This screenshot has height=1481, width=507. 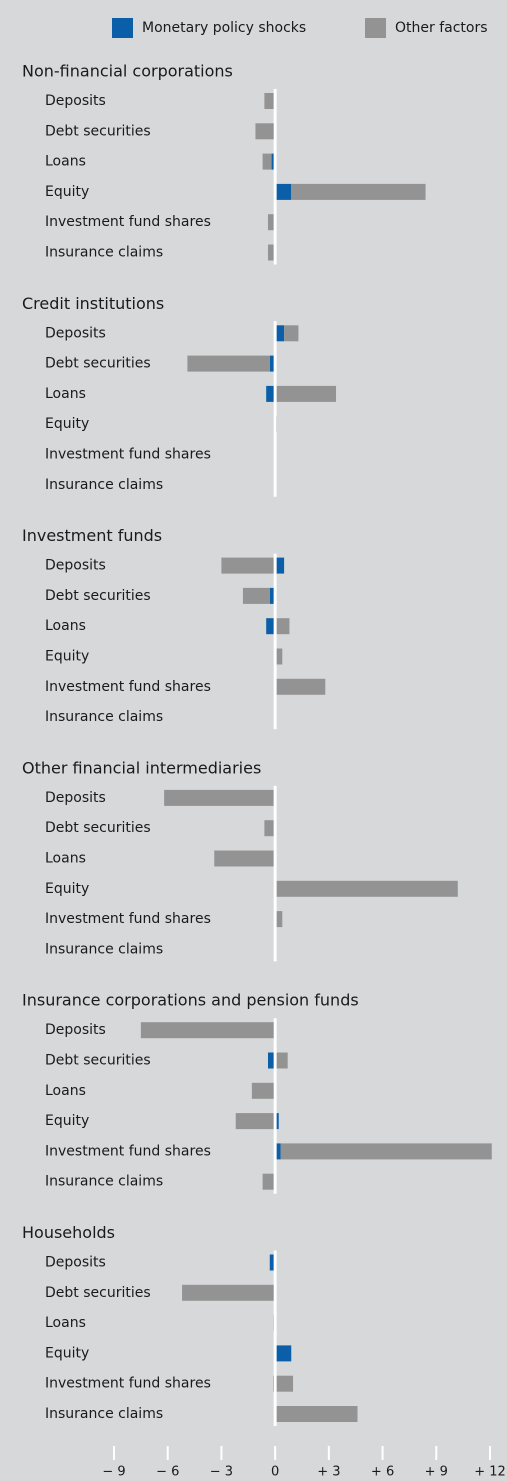 I want to click on panel-title: Credit institutions, so click(x=93, y=303).